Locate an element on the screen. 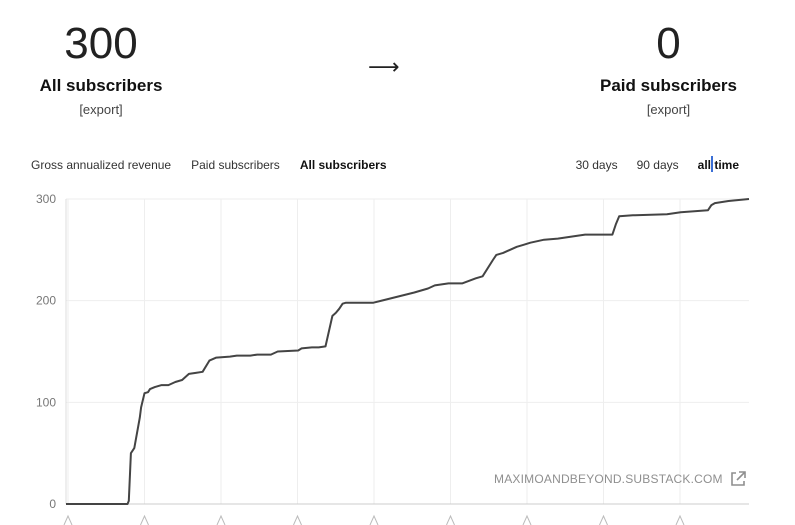  arrow-right-icon: ⟶ is located at coordinates (384, 66).